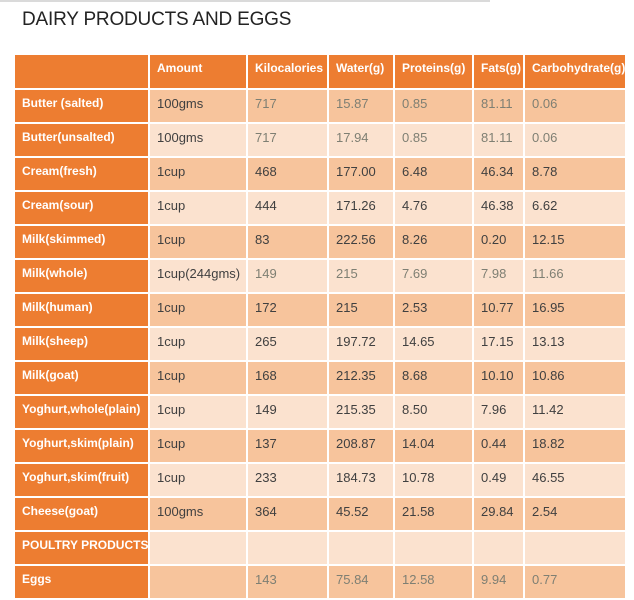  Describe the element at coordinates (287, 480) in the screenshot. I see `value-cell: 233` at that location.